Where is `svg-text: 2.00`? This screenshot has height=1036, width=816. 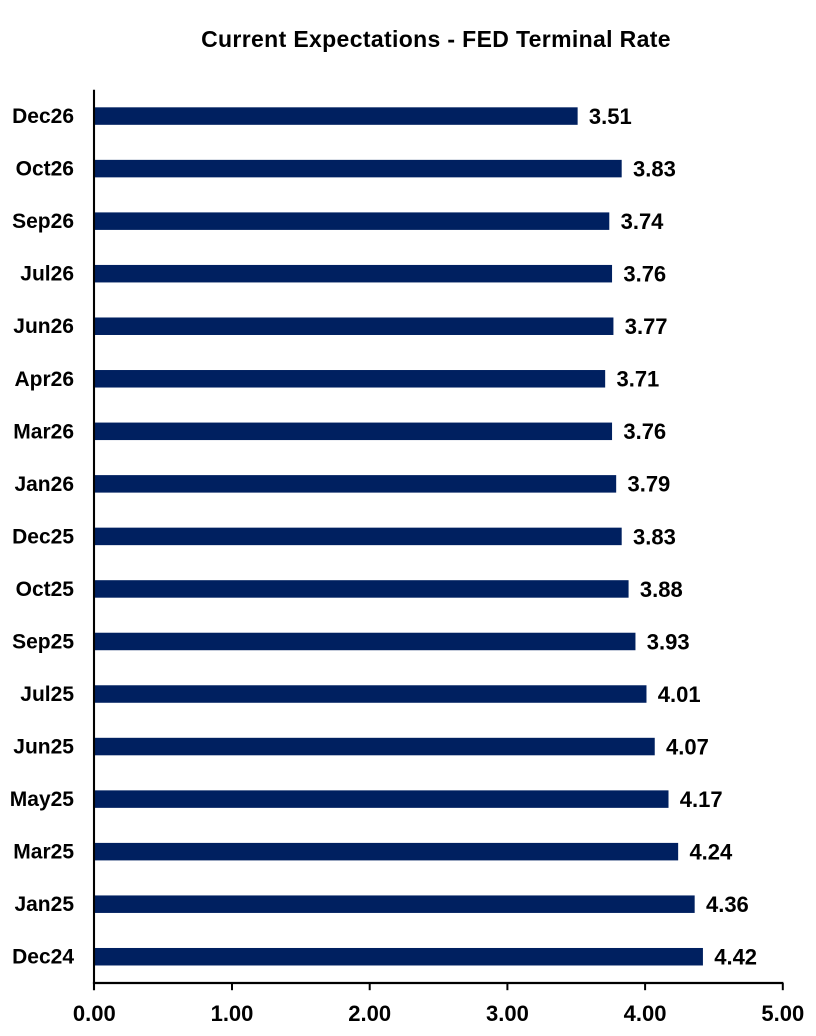 svg-text: 2.00 is located at coordinates (369, 1013).